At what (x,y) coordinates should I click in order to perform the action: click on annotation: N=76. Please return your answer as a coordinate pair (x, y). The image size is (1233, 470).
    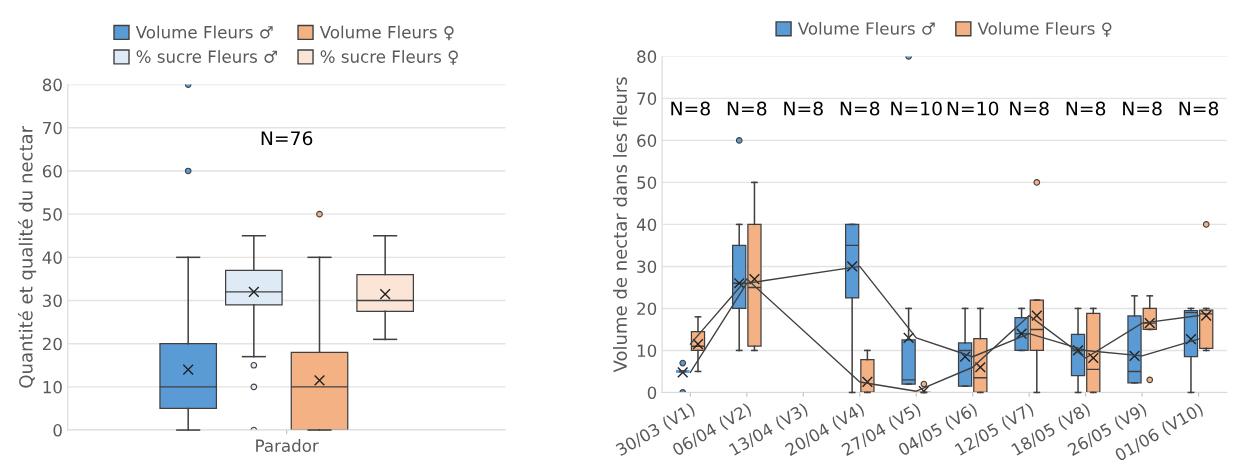
    Looking at the image, I should click on (287, 138).